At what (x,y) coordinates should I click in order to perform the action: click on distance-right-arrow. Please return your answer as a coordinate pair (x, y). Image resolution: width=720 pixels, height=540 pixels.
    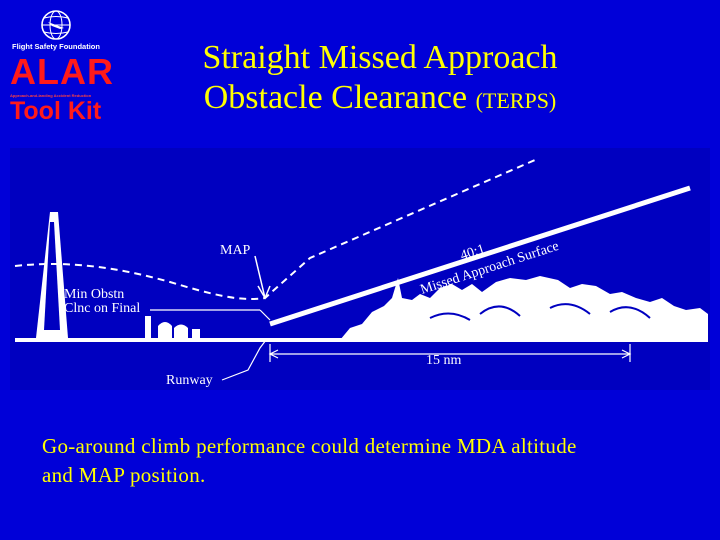
    Looking at the image, I should click on (626, 354).